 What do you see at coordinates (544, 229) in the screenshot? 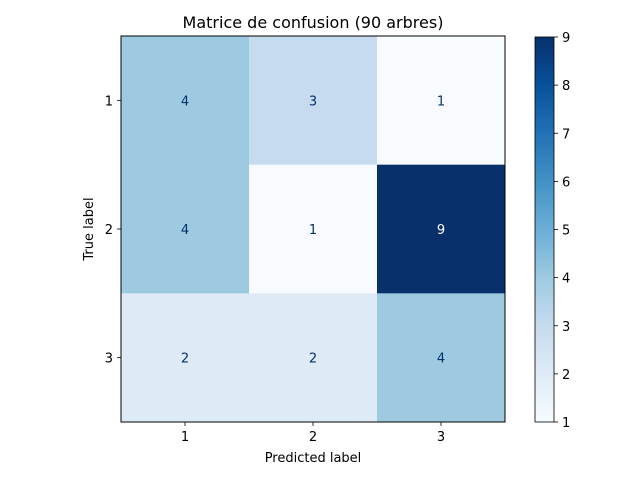
I see `colorbar` at bounding box center [544, 229].